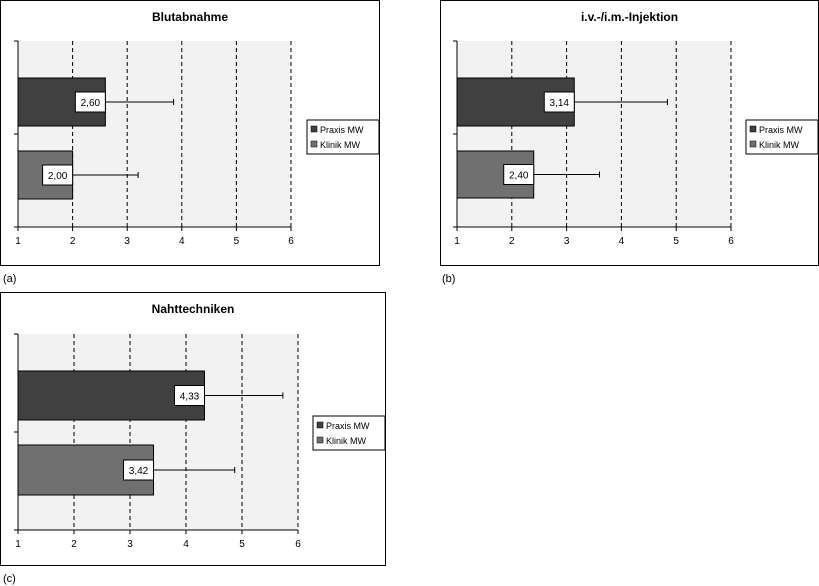 The image size is (819, 586). I want to click on panel-label-b: (b), so click(449, 279).